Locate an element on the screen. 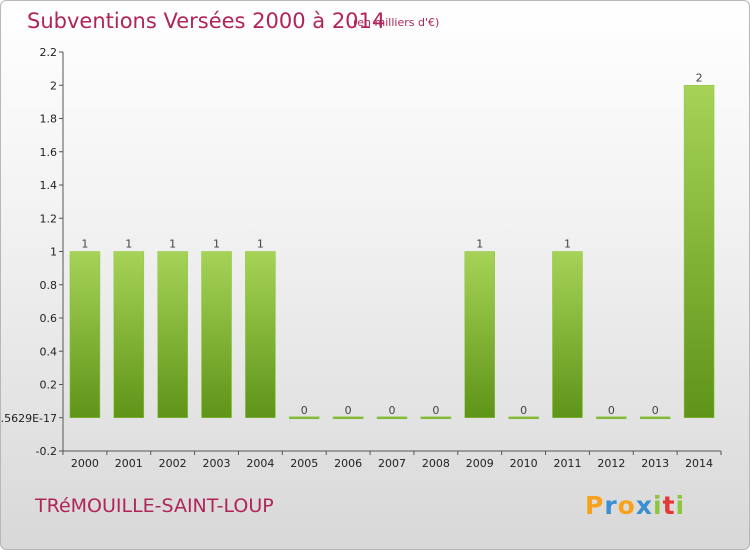 The image size is (750, 550). bar-2001 is located at coordinates (129, 334).